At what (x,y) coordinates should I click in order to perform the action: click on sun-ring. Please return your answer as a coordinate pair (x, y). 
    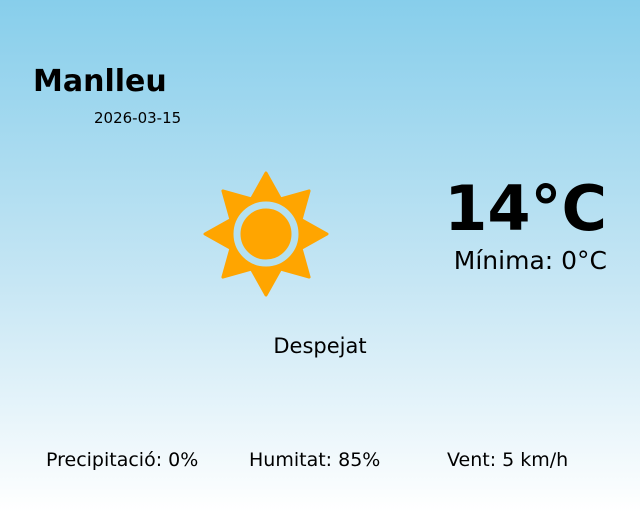
    Looking at the image, I should click on (266, 234).